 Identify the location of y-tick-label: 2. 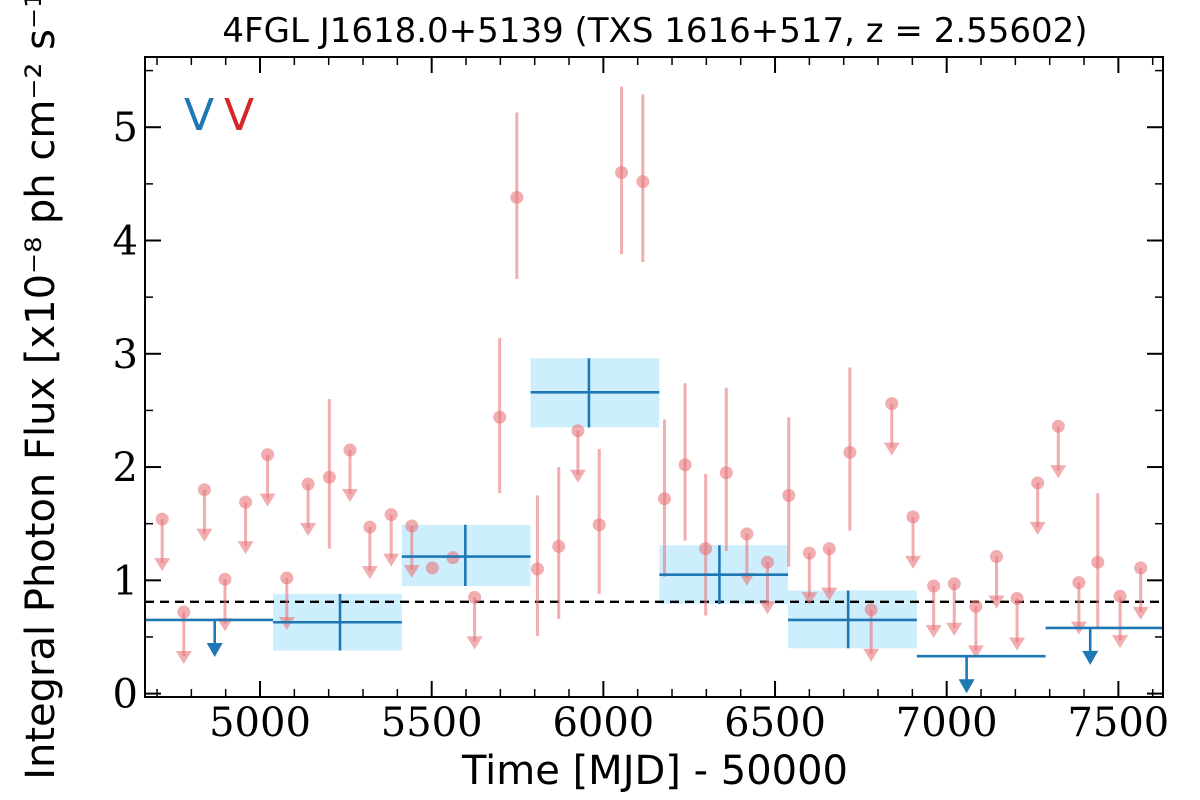
(125, 468).